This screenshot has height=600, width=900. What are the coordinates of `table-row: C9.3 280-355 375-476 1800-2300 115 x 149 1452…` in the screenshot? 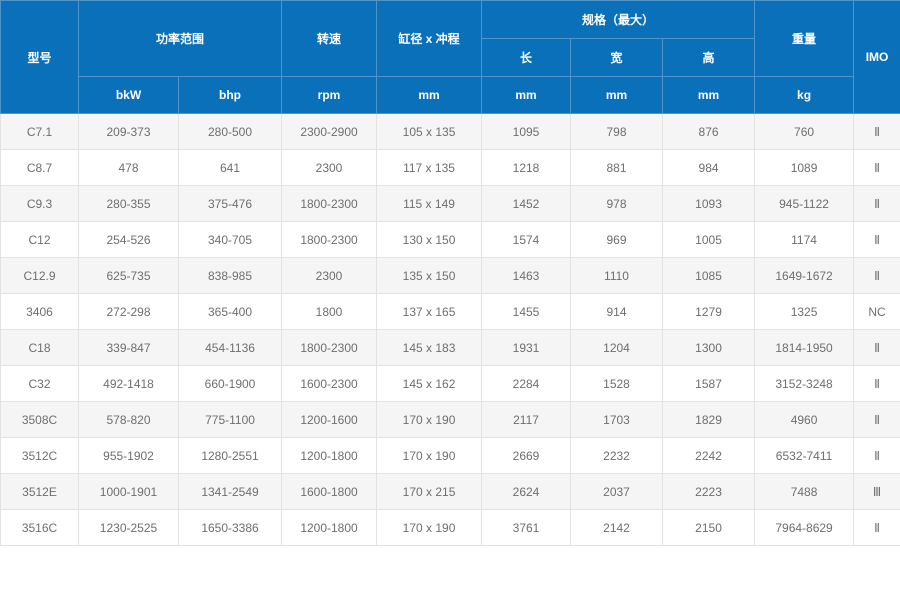 It's located at (450, 203).